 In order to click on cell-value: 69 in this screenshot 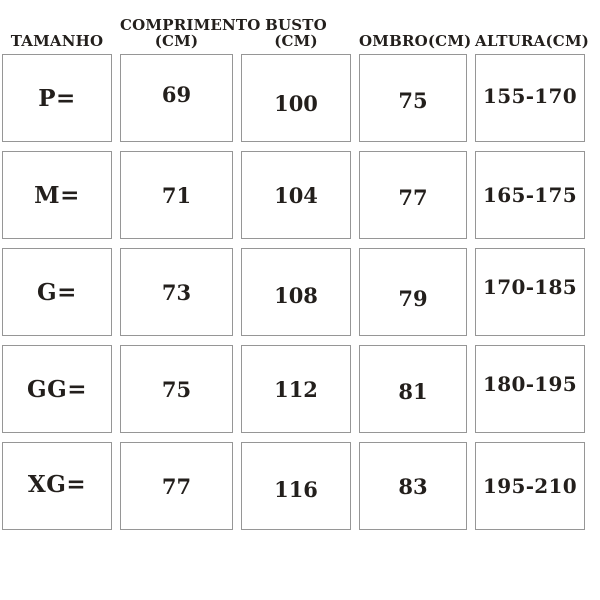, I will do `click(176, 94)`.